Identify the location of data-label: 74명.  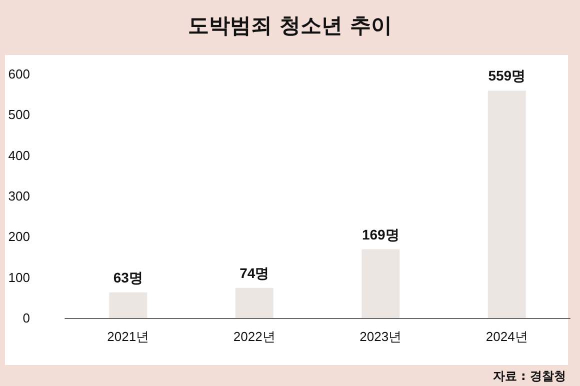
(255, 272).